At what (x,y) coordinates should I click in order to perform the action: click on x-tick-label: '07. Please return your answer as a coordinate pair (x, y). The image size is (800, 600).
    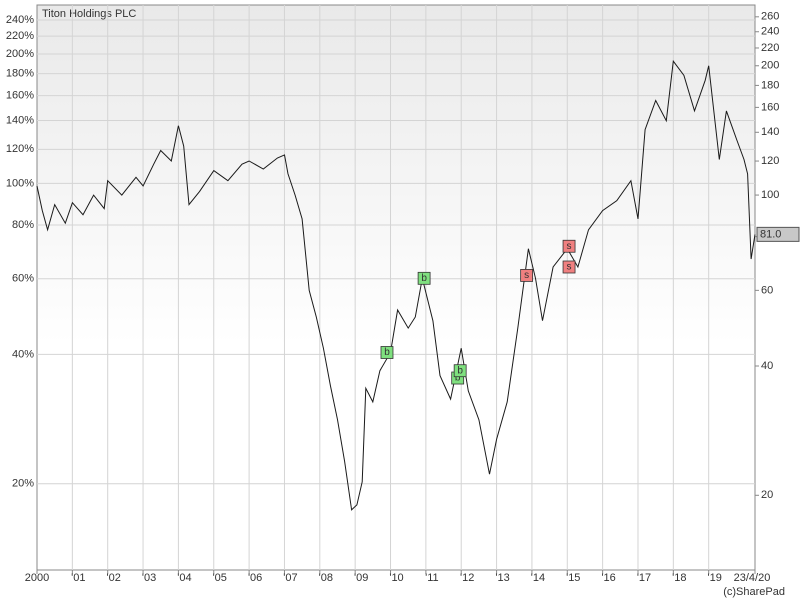
    Looking at the image, I should click on (290, 578).